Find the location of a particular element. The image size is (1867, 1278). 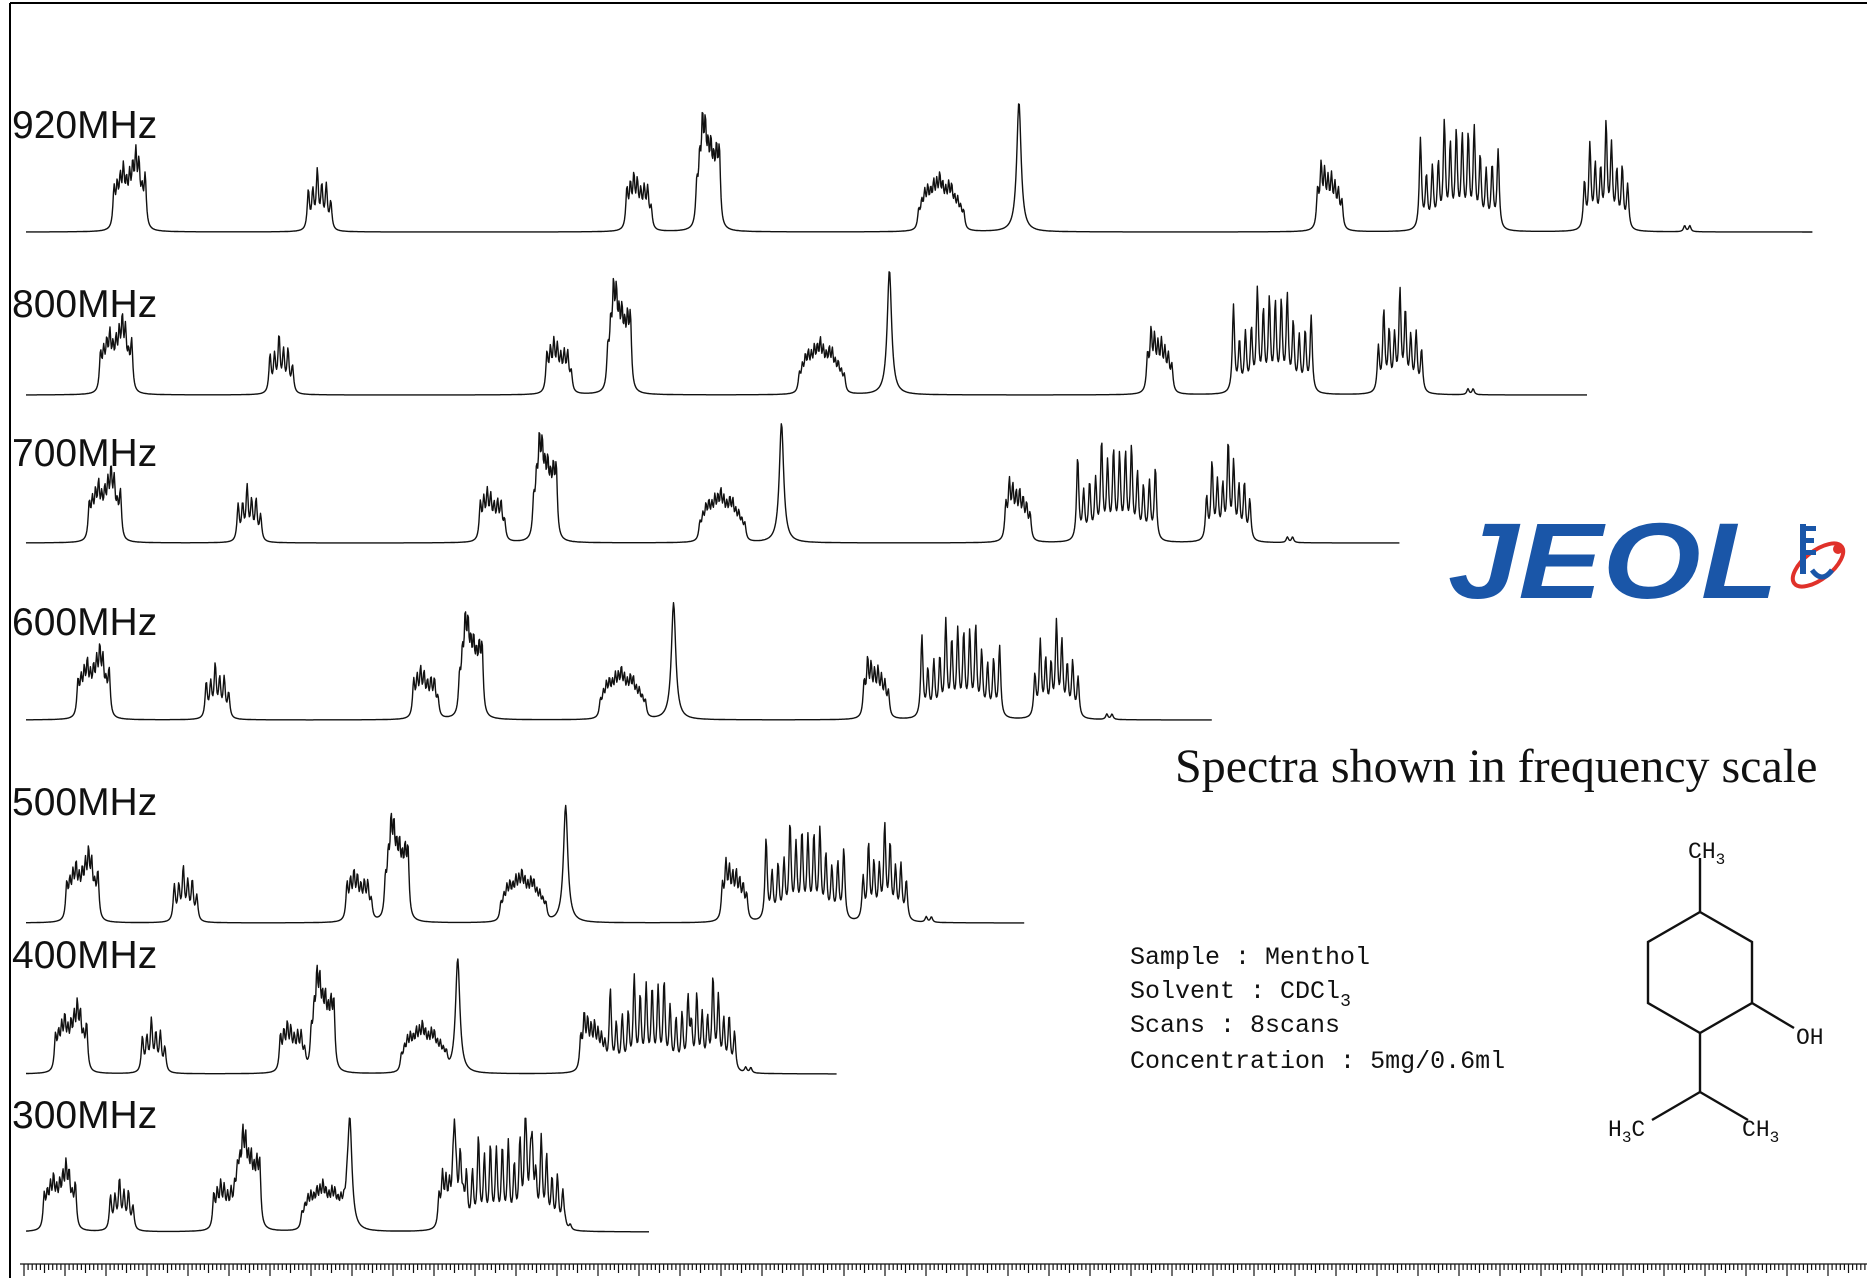

solvent-subscript: 3 is located at coordinates (1345, 1002).